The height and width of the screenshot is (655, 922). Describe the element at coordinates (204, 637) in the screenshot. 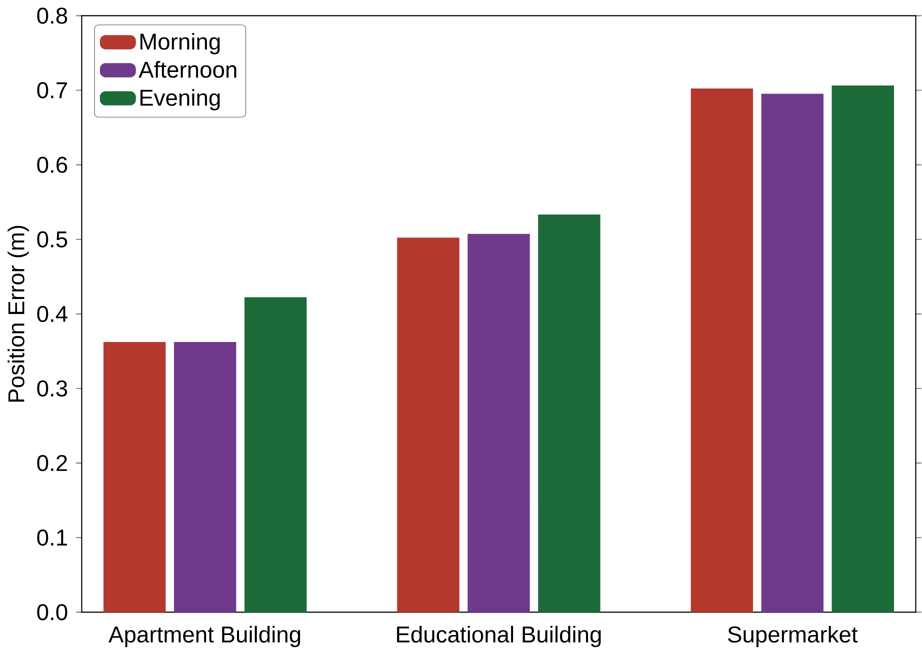

I see `x-tick-label: Apartment Building` at that location.